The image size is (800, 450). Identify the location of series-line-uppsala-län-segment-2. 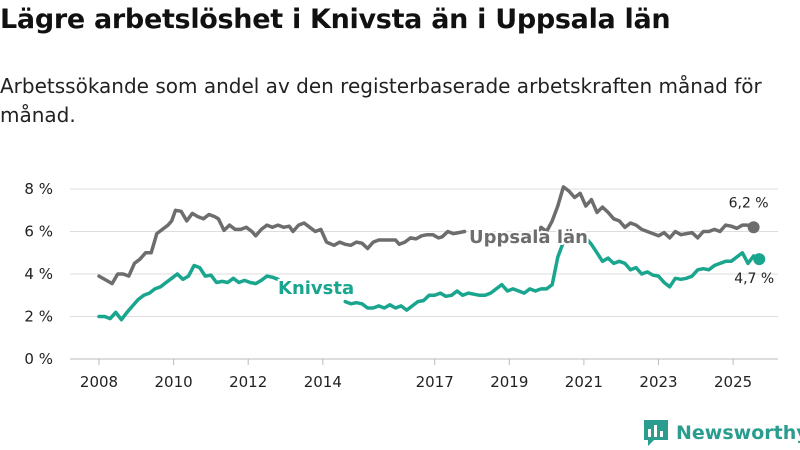
(640, 214).